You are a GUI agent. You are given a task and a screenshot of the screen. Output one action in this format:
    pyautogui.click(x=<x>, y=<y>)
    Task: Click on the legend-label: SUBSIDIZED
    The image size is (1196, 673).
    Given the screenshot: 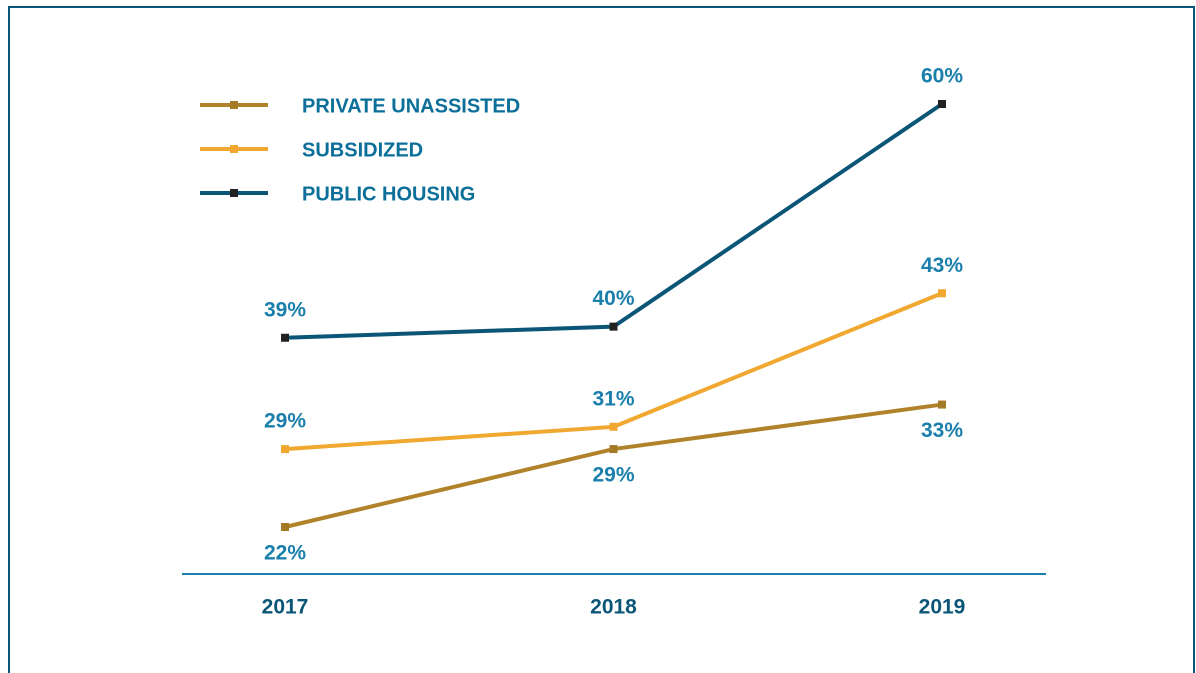 What is the action you would take?
    pyautogui.click(x=362, y=150)
    